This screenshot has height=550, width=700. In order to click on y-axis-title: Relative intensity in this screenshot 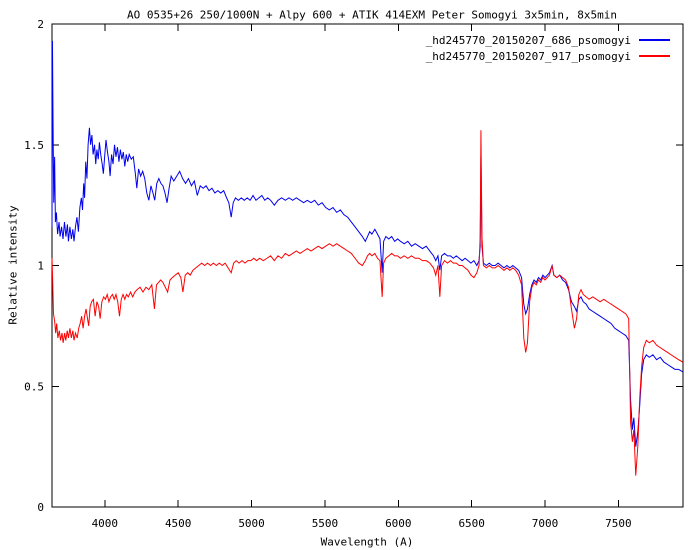, I will do `click(13, 265)`.